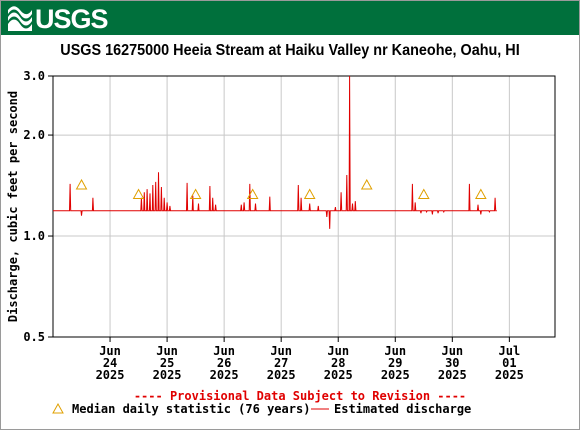  Describe the element at coordinates (34, 236) in the screenshot. I see `y-tick-label: 1.0` at that location.